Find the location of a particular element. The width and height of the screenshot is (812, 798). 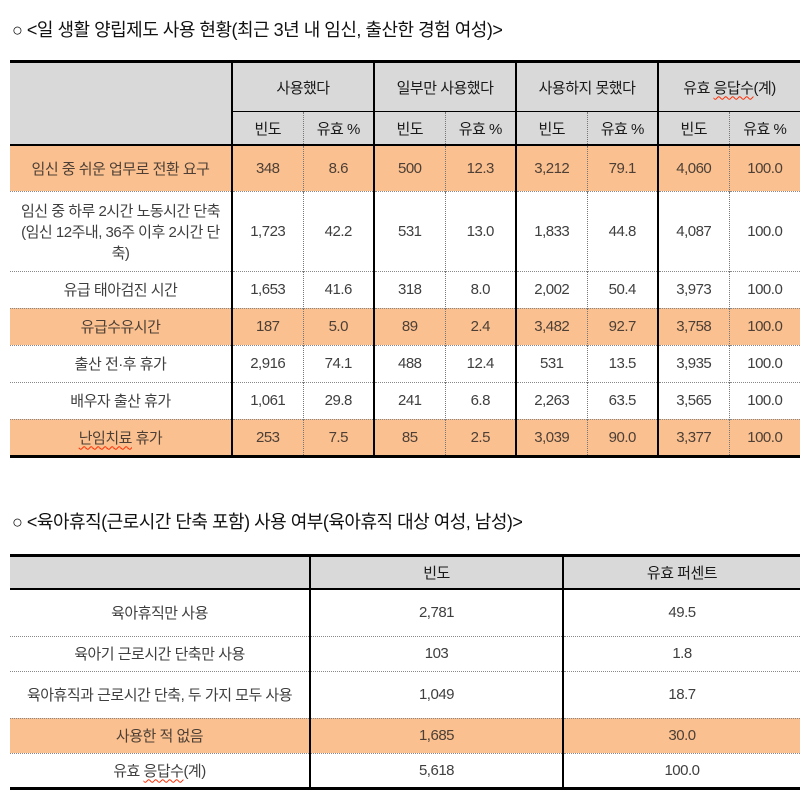

group4-post: (계) is located at coordinates (764, 88).